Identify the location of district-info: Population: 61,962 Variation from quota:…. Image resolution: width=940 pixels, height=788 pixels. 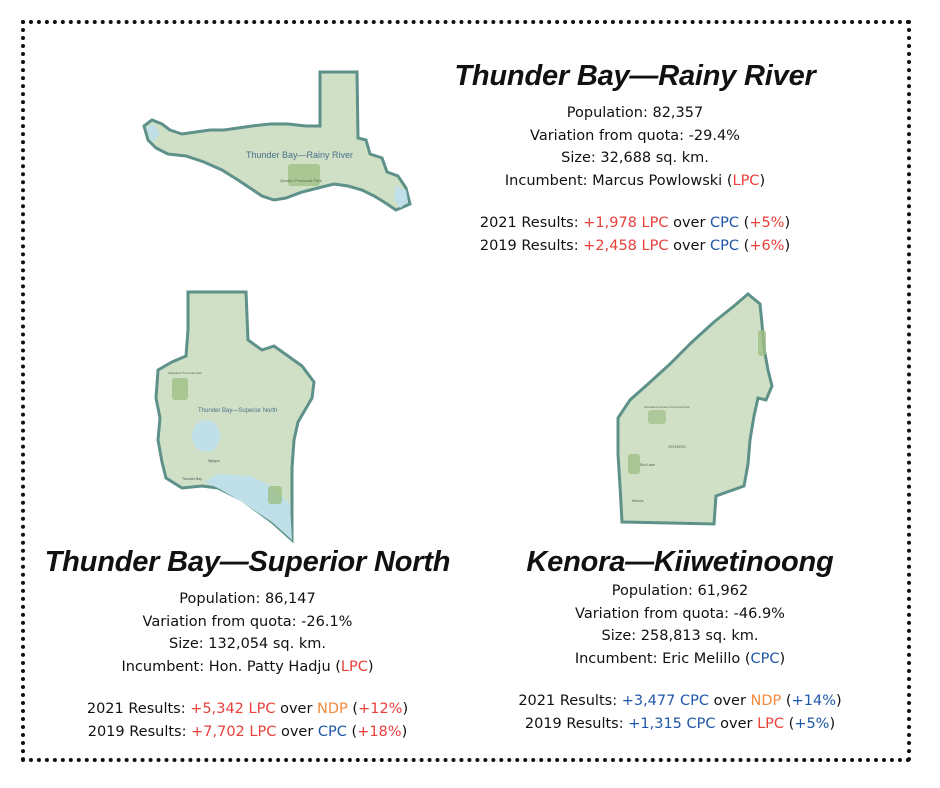
(680, 657).